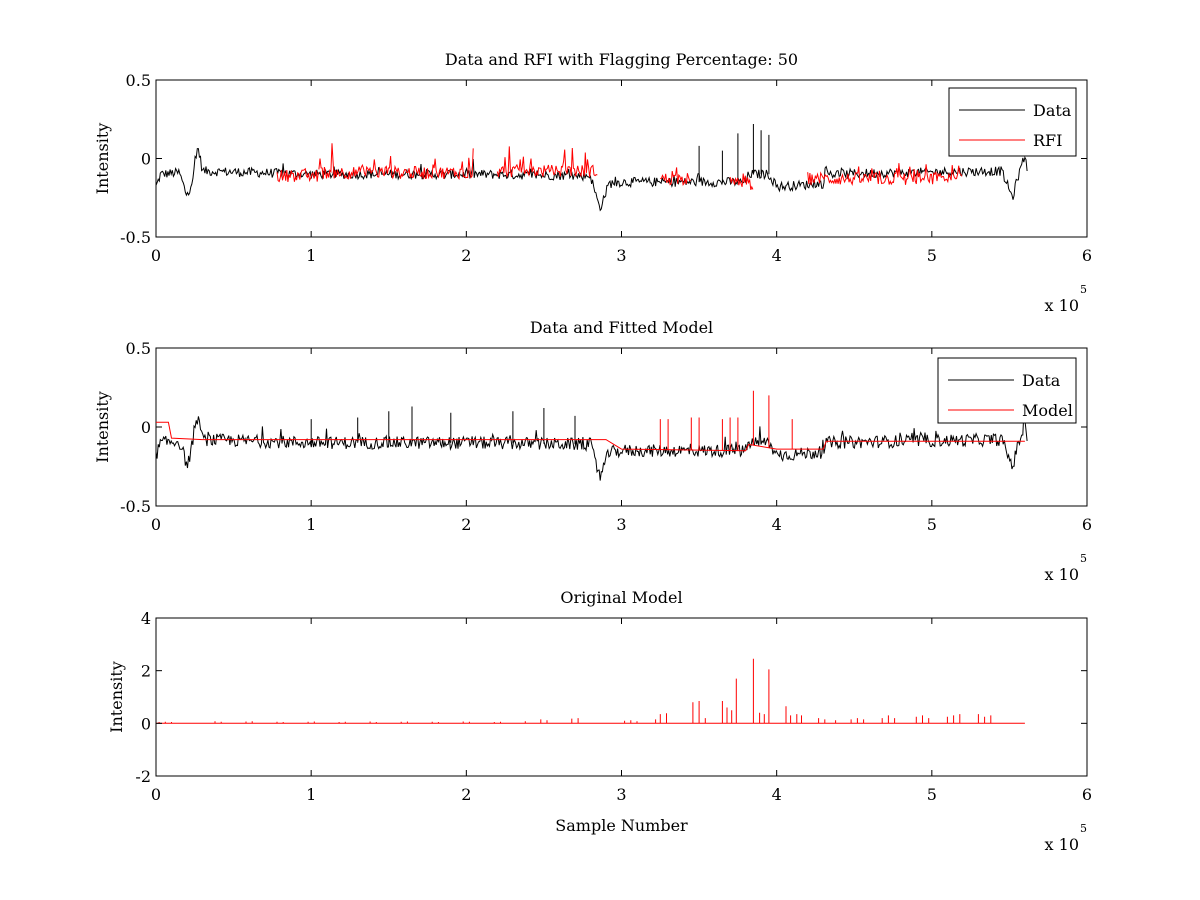 The height and width of the screenshot is (900, 1200). I want to click on panel-1-legend-label: Data, so click(1052, 110).